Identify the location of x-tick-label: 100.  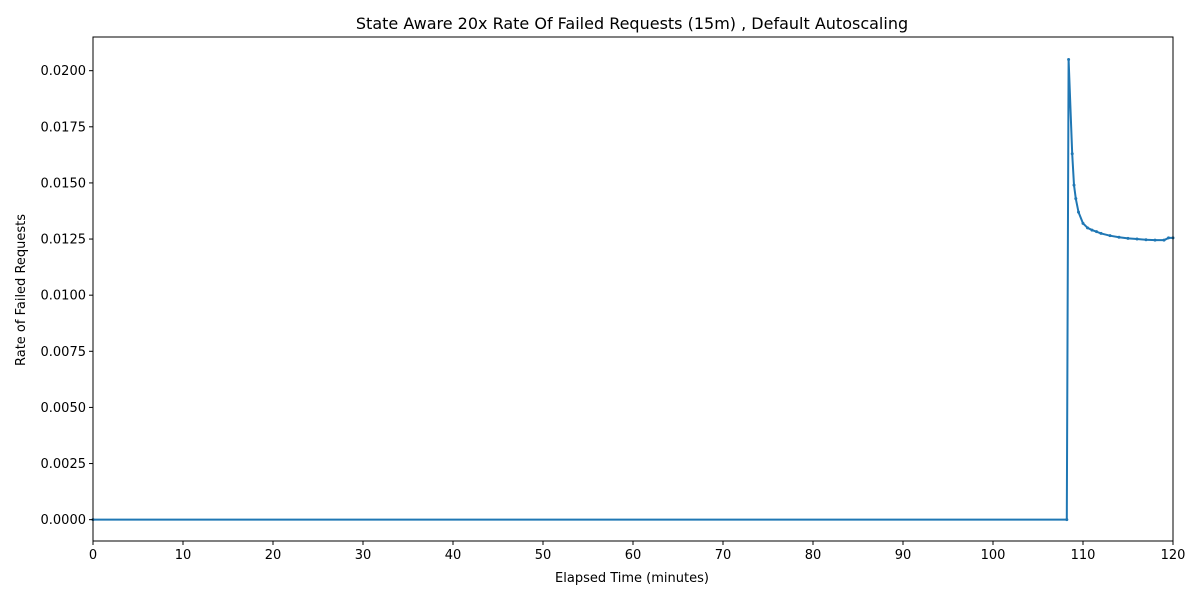
(993, 555).